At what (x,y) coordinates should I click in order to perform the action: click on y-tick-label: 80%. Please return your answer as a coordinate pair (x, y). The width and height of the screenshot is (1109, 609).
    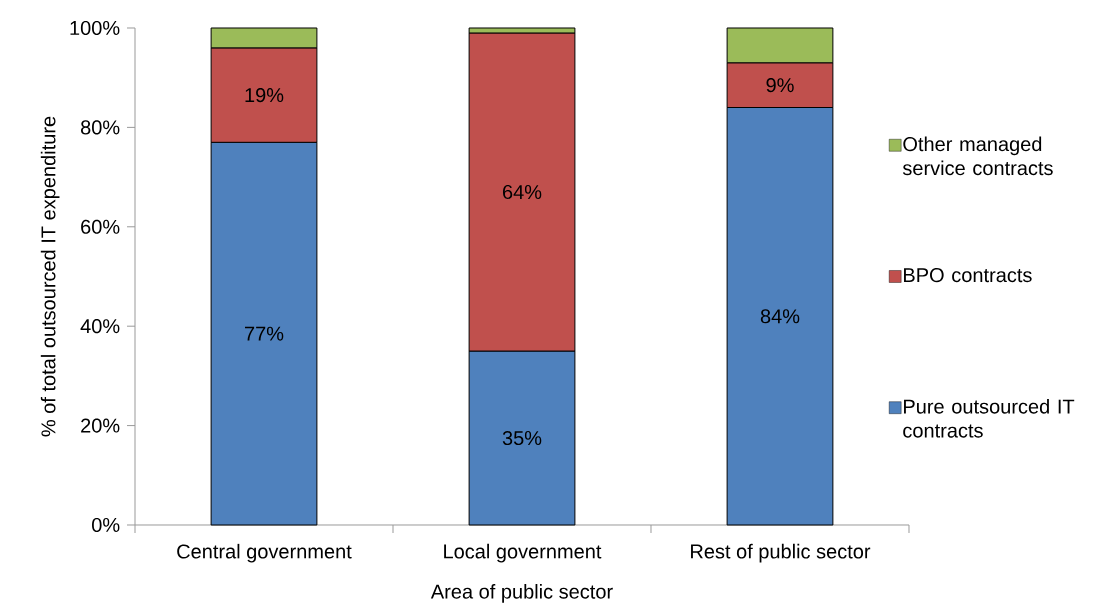
    Looking at the image, I should click on (100, 127).